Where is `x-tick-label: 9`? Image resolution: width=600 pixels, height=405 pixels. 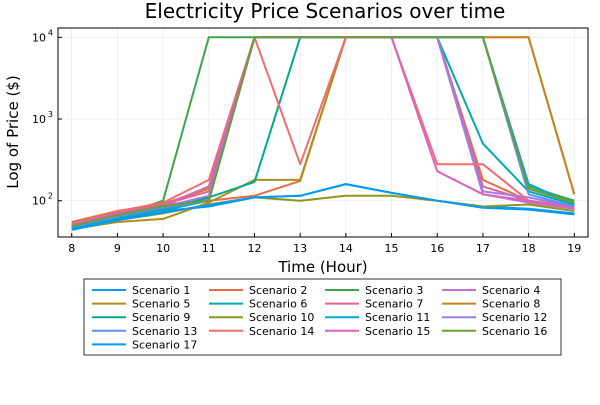
x-tick-label: 9 is located at coordinates (117, 248).